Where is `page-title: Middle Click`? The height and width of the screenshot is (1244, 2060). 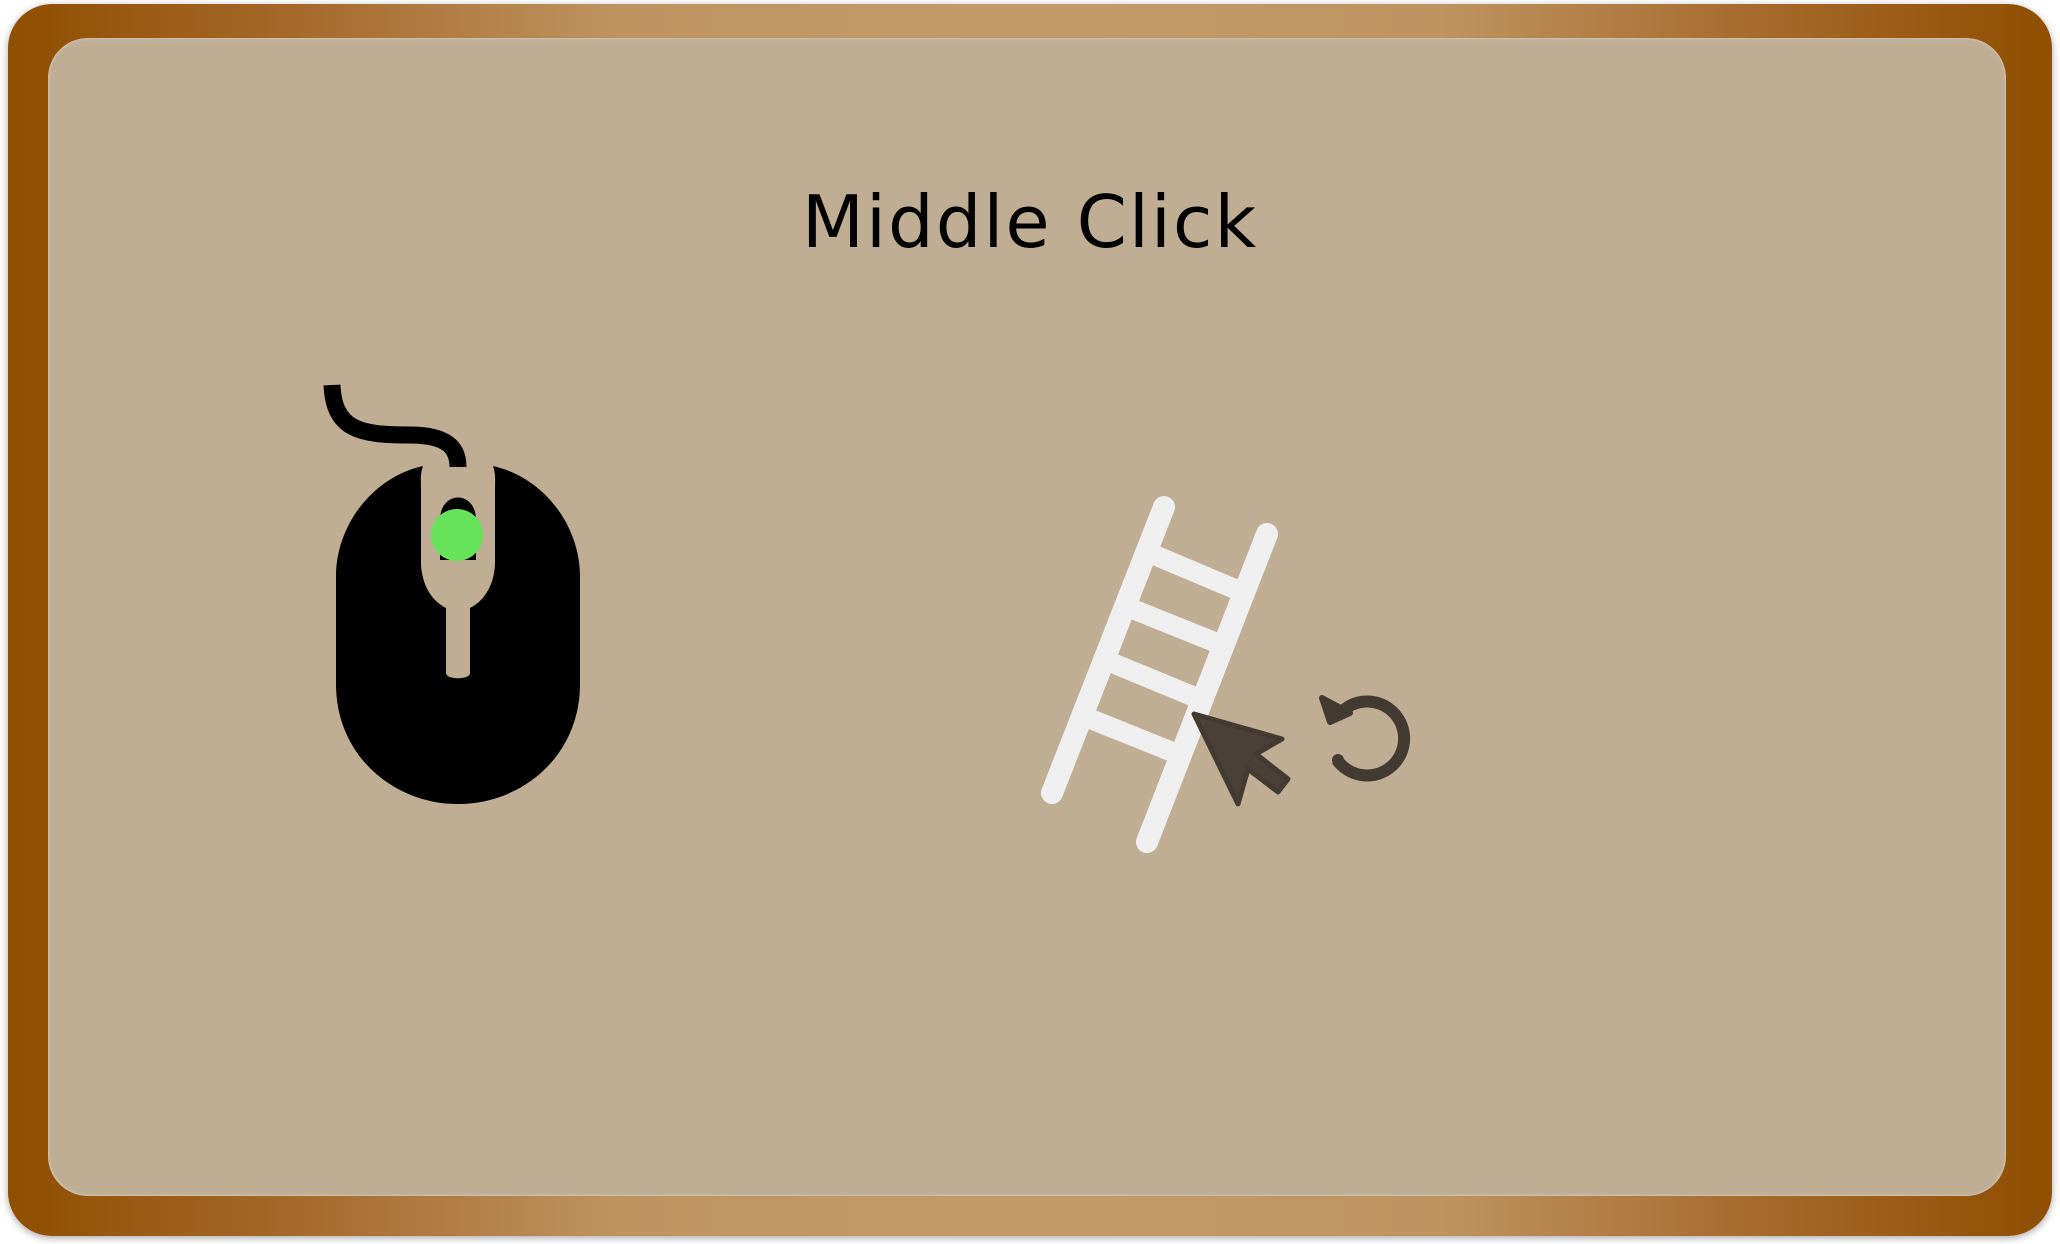
page-title: Middle Click is located at coordinates (1030, 222).